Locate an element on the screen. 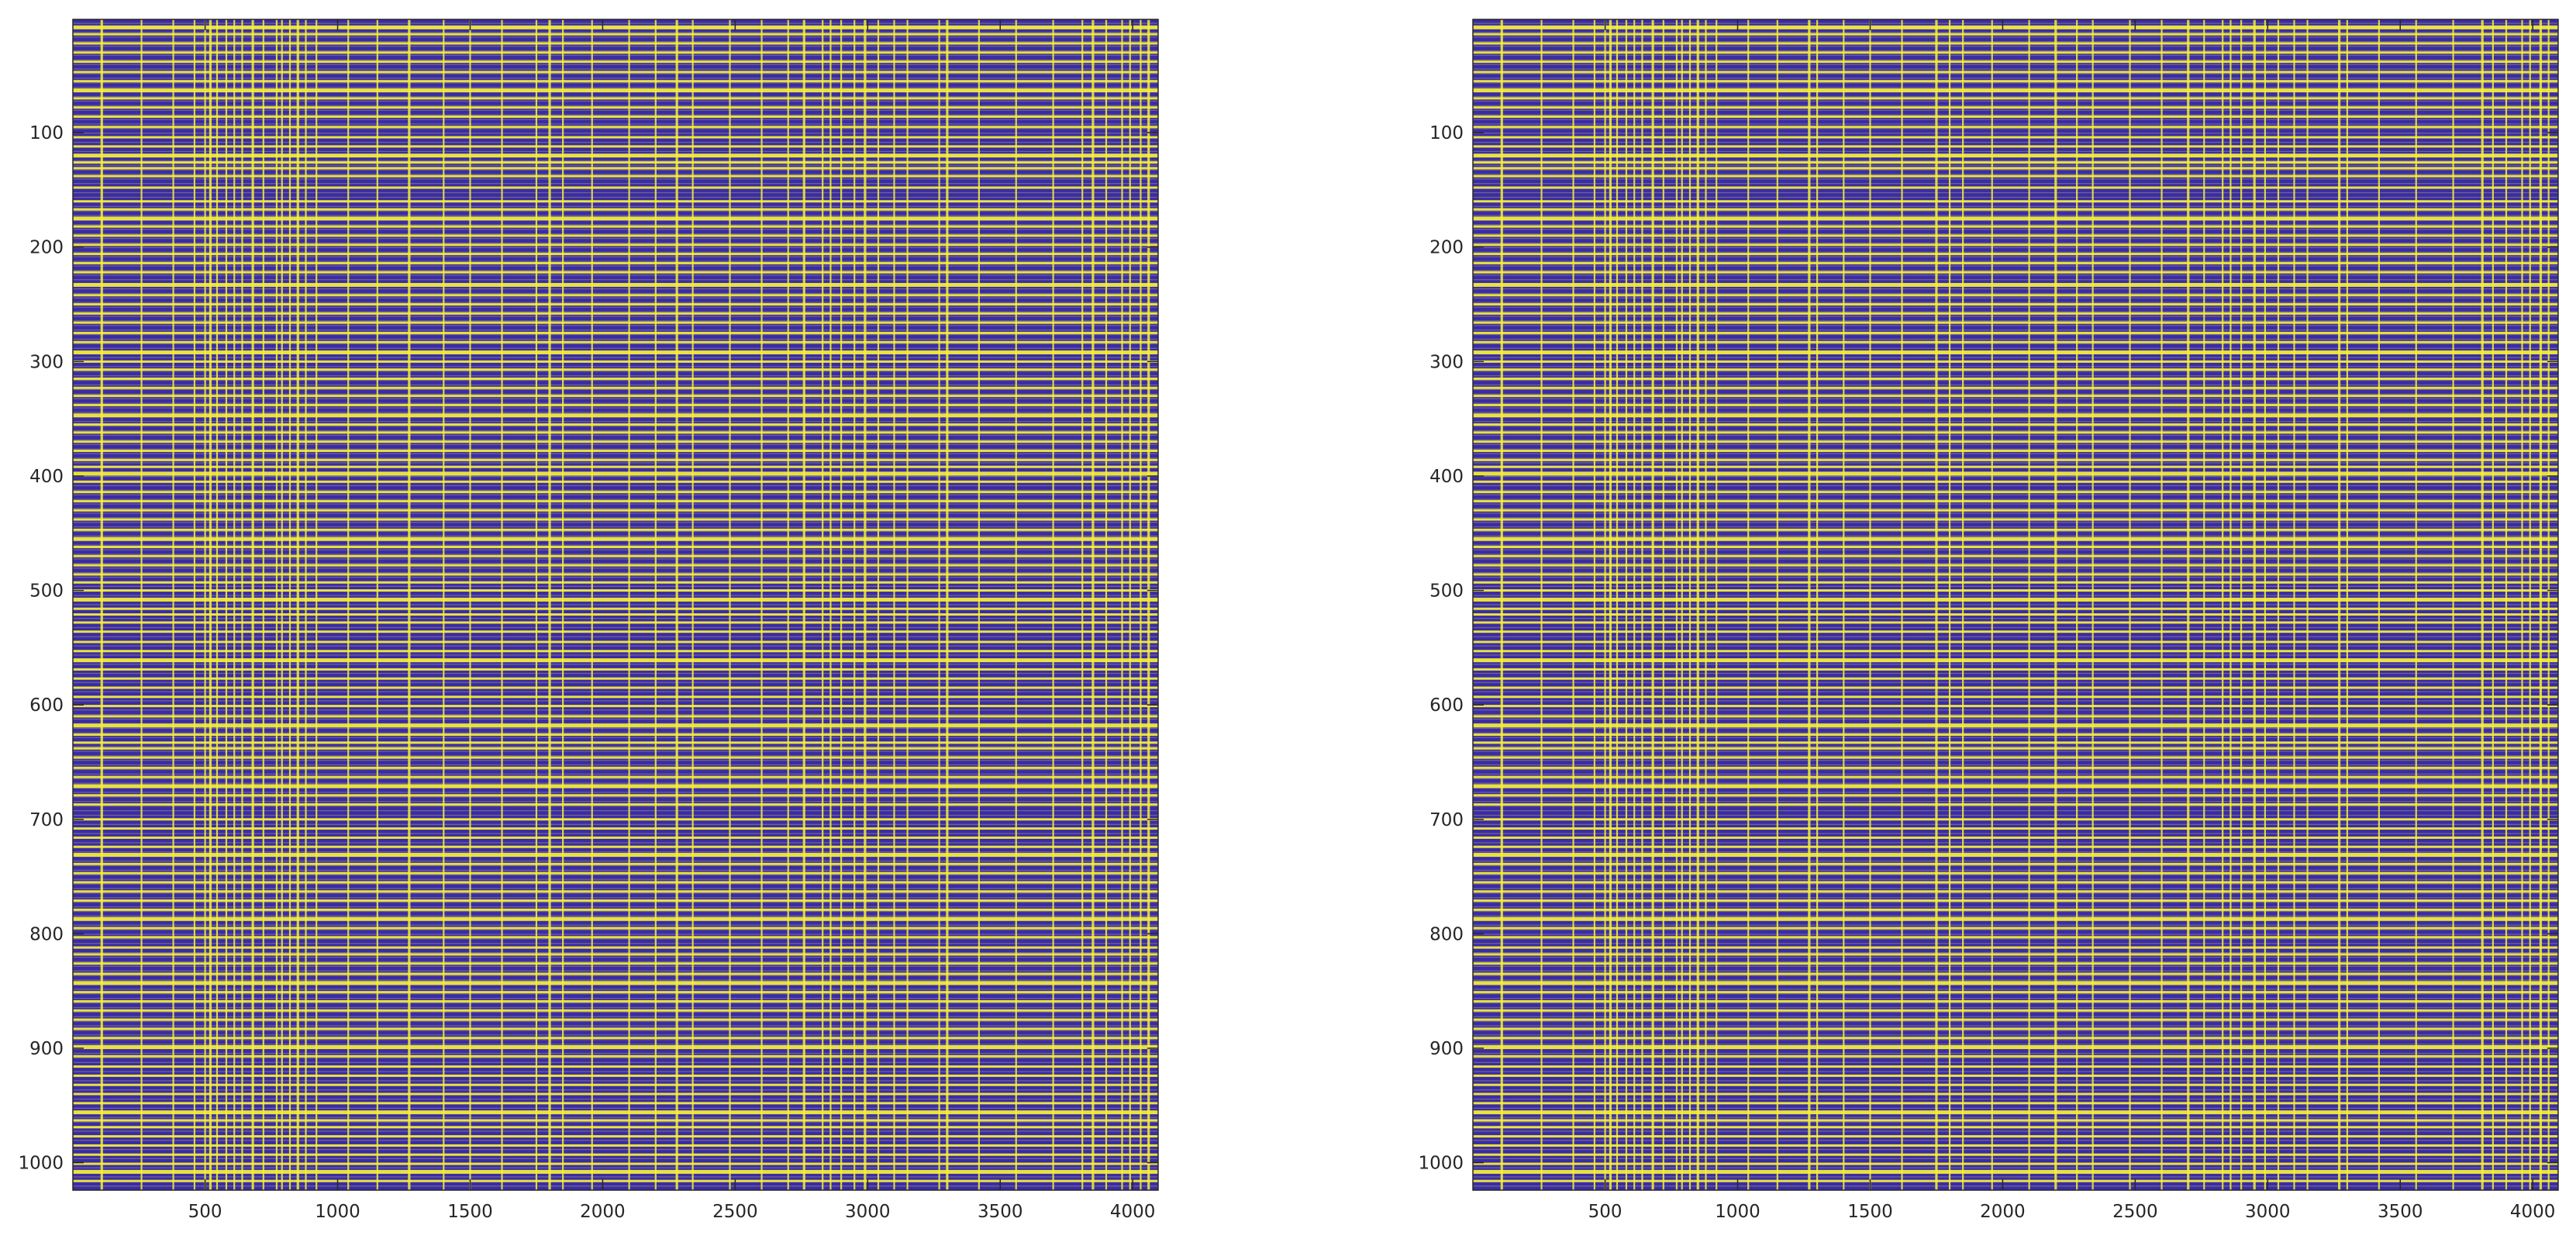 The width and height of the screenshot is (2576, 1239). x-tick-label: 3000 is located at coordinates (868, 1212).